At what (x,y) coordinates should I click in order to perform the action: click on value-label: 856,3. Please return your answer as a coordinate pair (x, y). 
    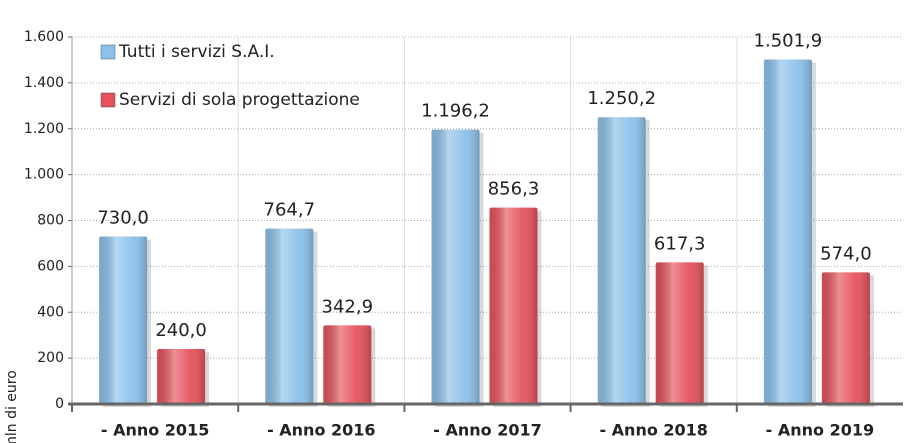
    Looking at the image, I should click on (514, 189).